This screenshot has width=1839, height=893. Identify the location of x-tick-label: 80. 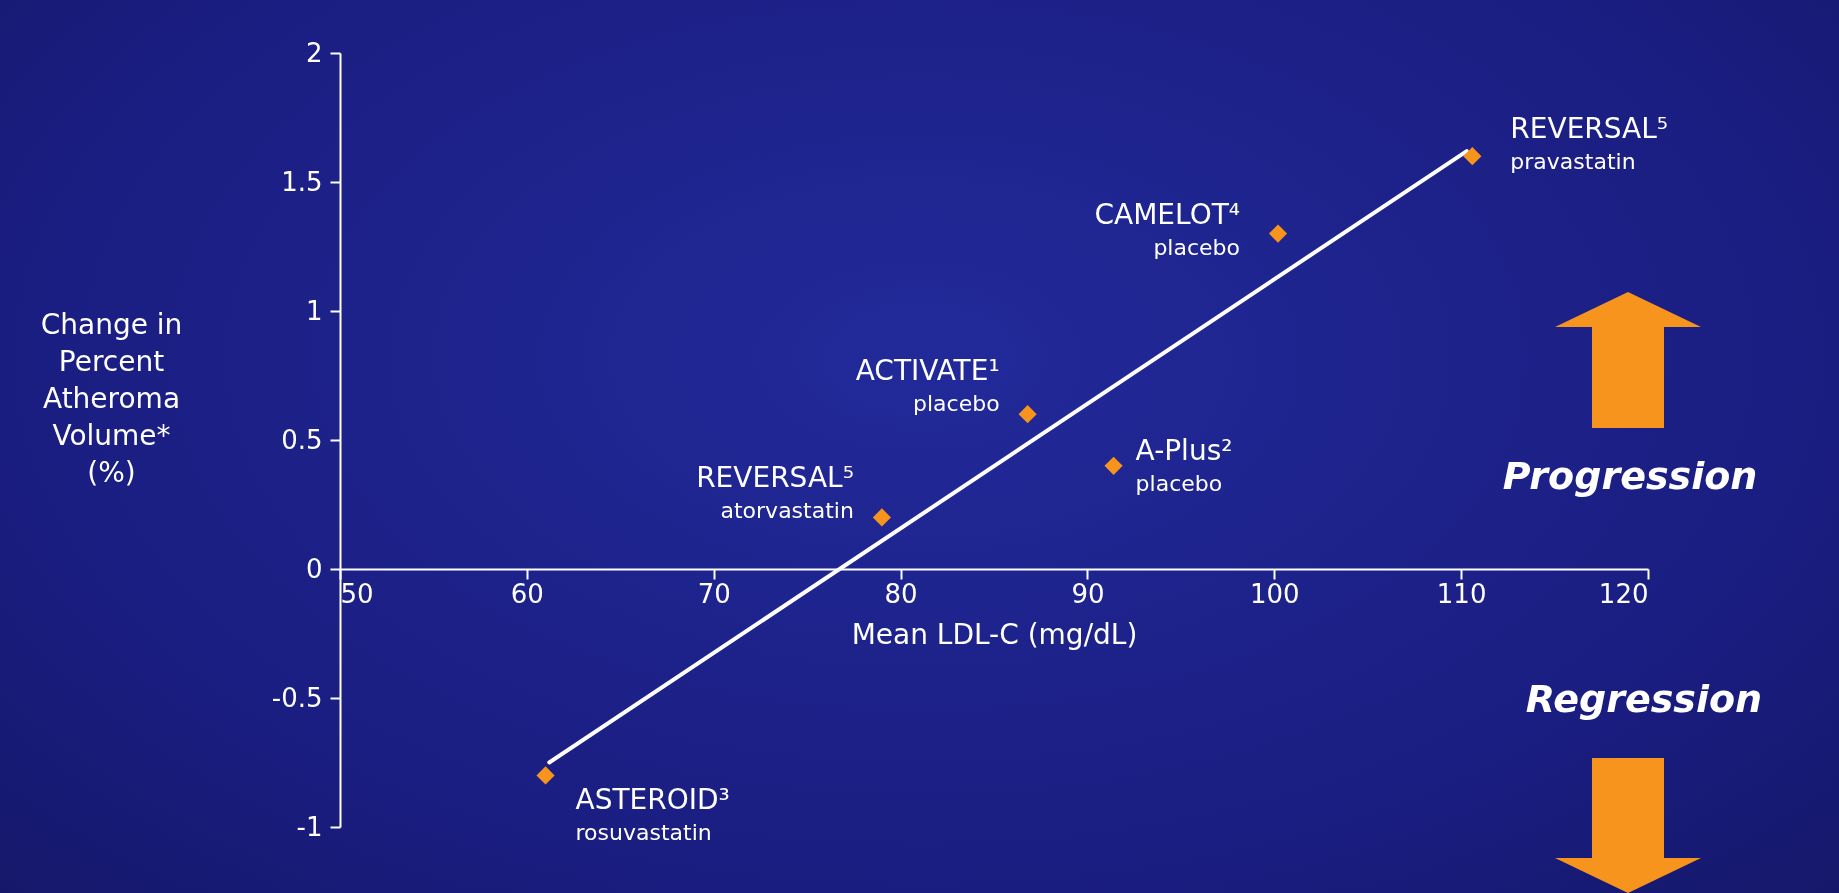
(901, 593).